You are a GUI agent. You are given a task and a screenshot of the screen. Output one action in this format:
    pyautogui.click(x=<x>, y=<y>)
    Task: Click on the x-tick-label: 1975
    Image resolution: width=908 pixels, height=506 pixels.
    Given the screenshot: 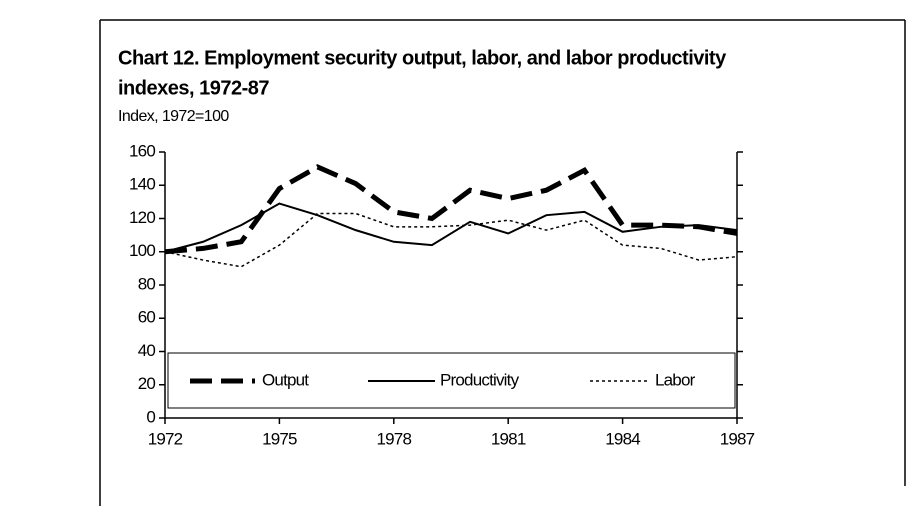 What is the action you would take?
    pyautogui.click(x=279, y=438)
    